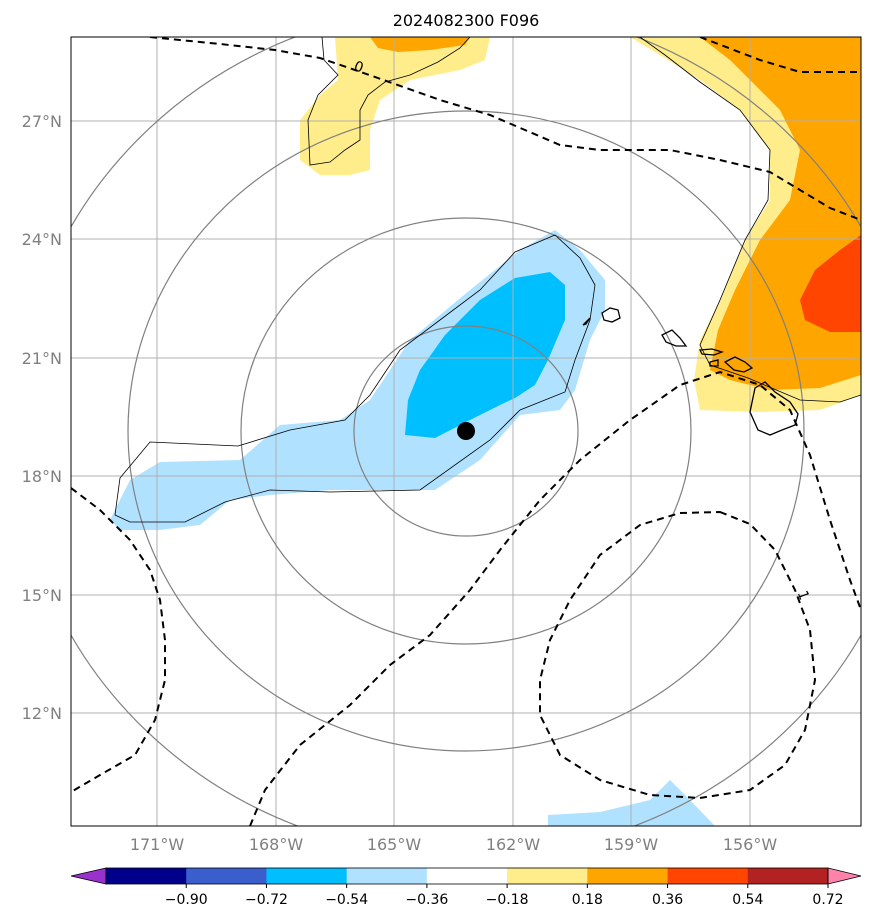 This screenshot has width=873, height=924. I want to click on positive-anomaly-top-yellow, so click(395, 106).